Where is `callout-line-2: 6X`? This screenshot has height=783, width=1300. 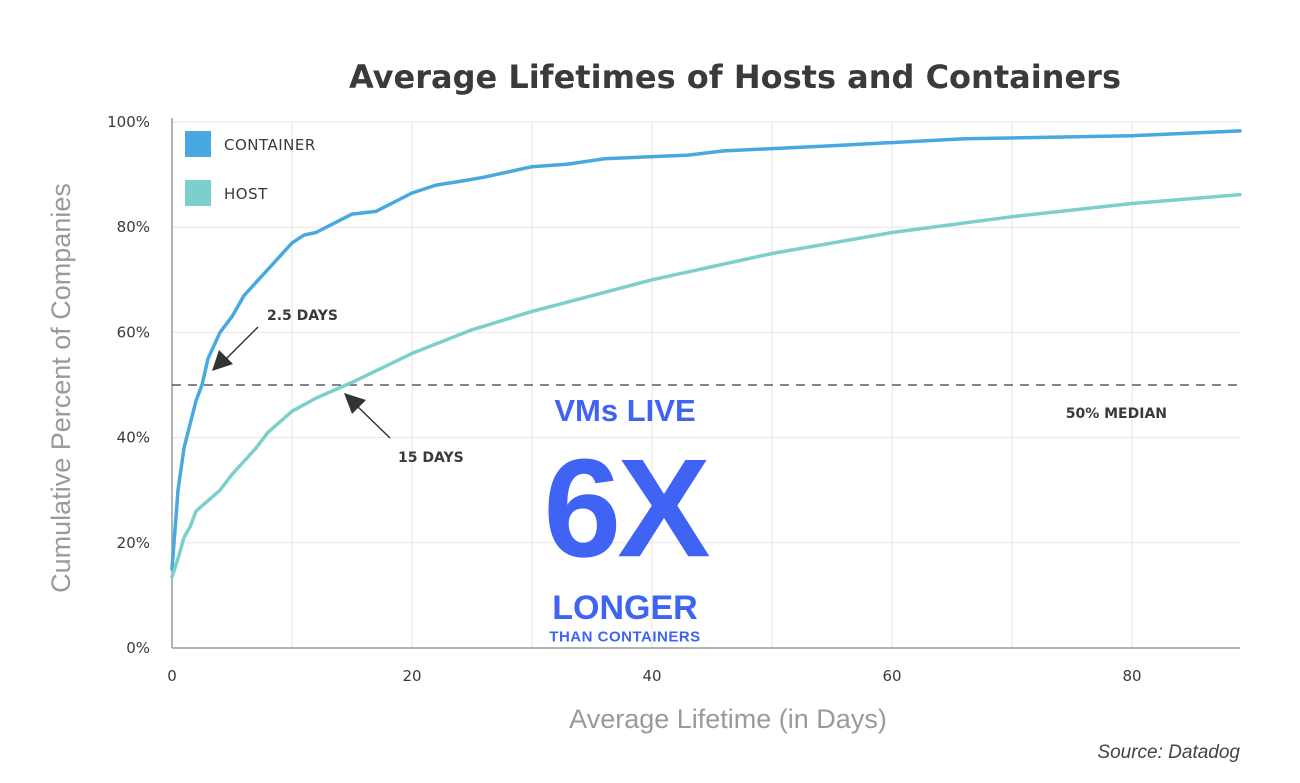
callout-line-2: 6X is located at coordinates (626, 507).